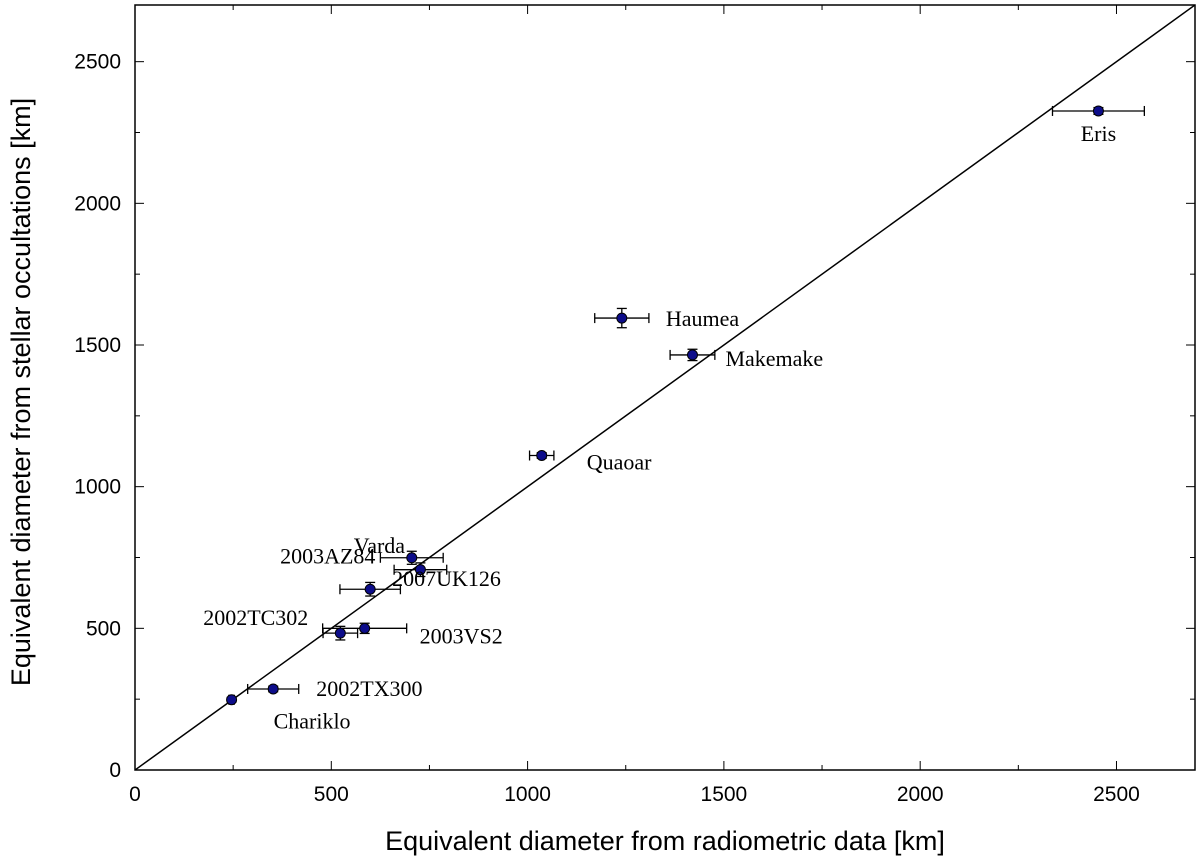  I want to click on y-tick-label: 2500, so click(97, 62).